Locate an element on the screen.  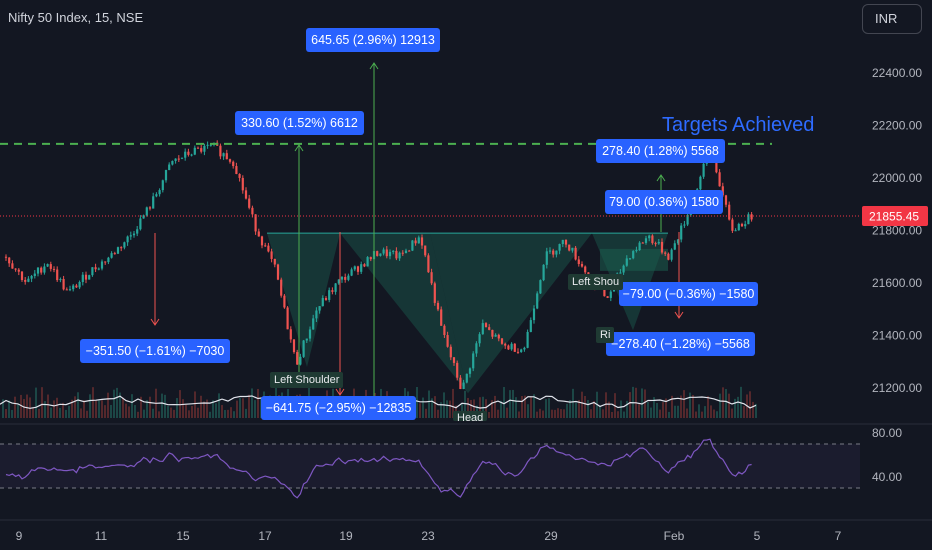
measure-label: 645.65 (2.96%) 12913 is located at coordinates (373, 40).